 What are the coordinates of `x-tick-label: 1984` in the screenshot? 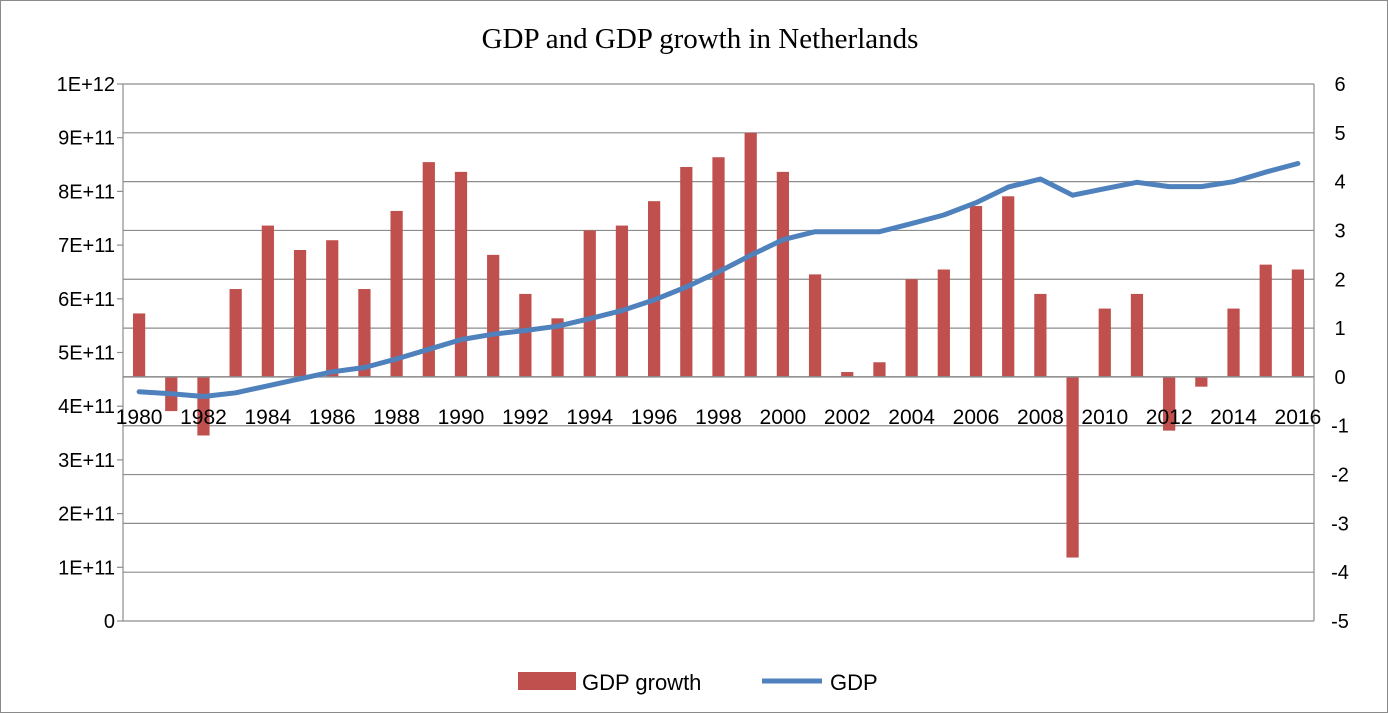 It's located at (267, 417).